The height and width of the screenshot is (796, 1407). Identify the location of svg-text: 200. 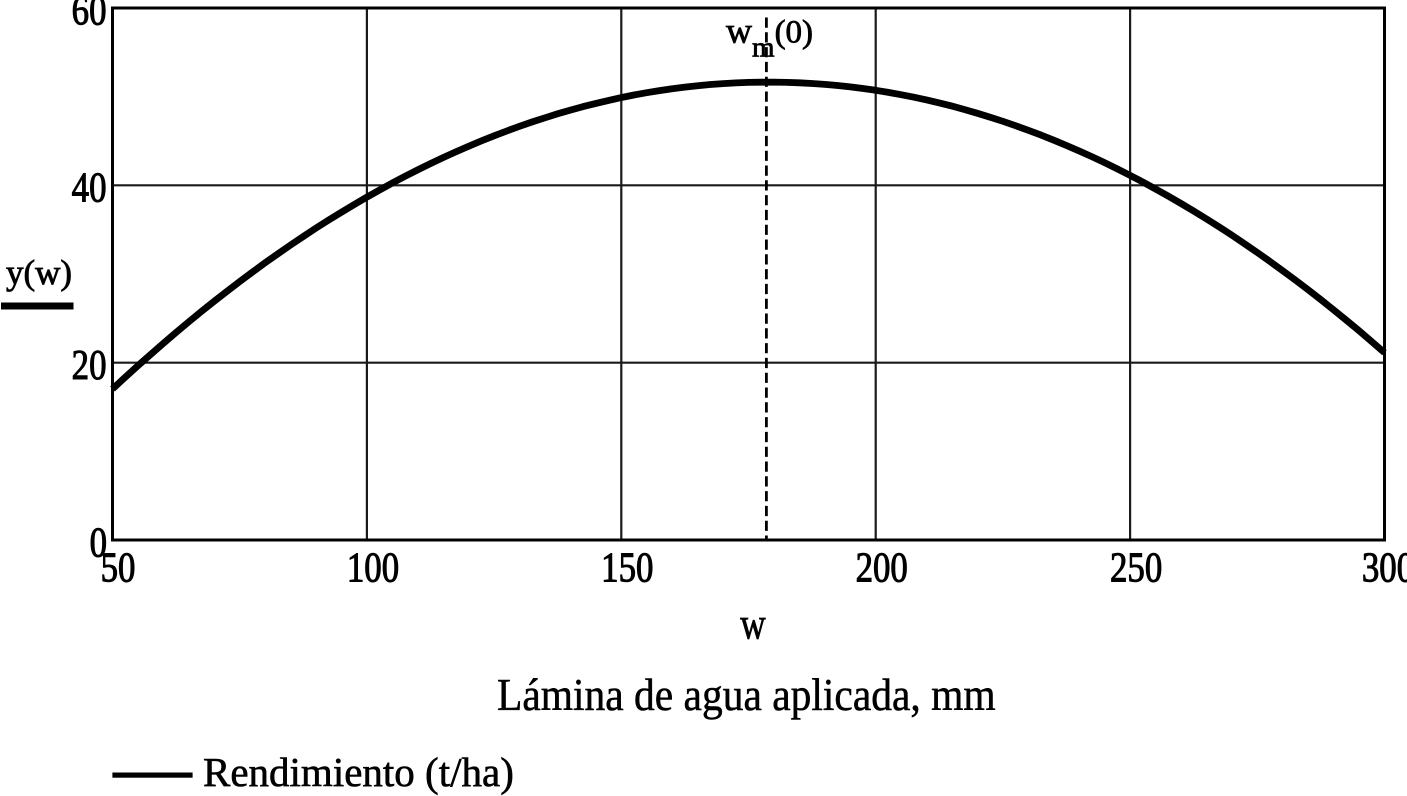
(882, 568).